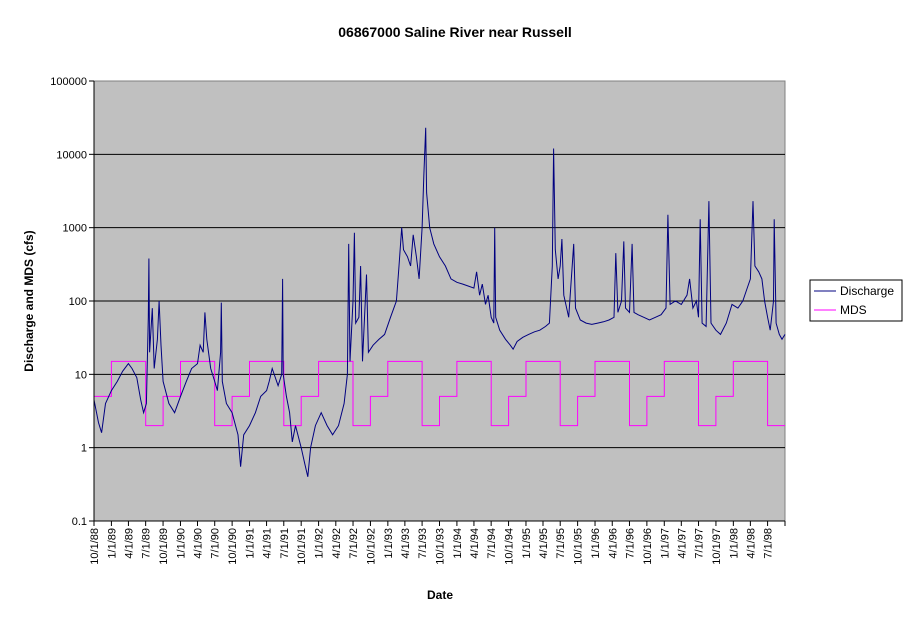 This screenshot has height=623, width=911. I want to click on y-tick-label: 100, so click(78, 302).